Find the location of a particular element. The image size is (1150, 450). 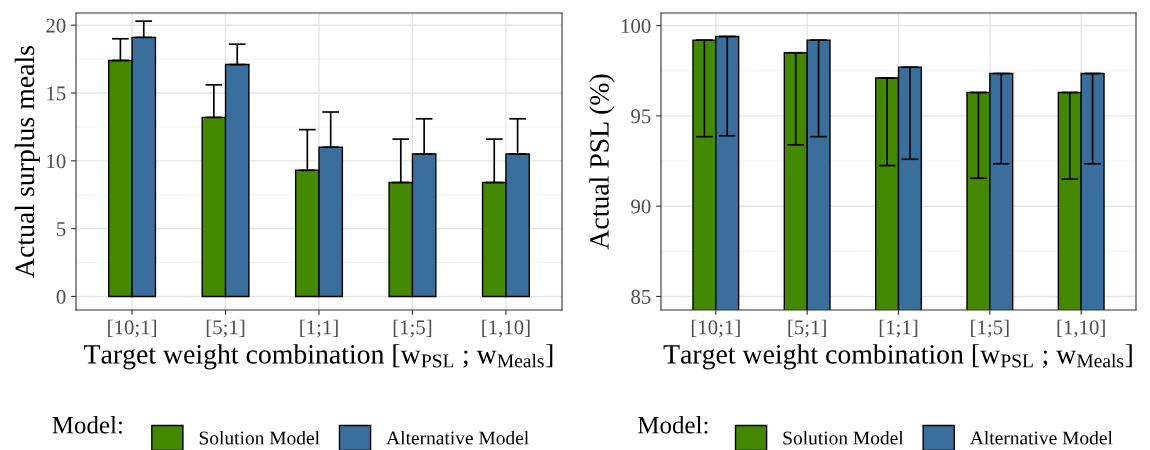

y-axis-title: Actual PSL (%) is located at coordinates (602, 162).